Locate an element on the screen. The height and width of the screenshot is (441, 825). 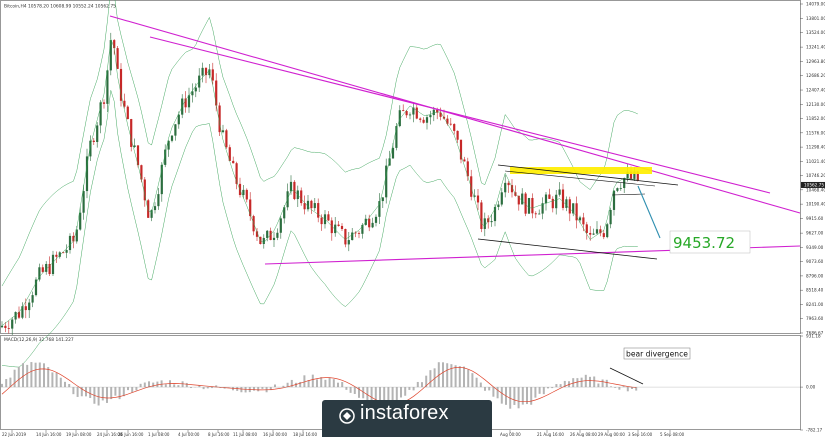
divergence-label: bear divergence is located at coordinates (657, 354).